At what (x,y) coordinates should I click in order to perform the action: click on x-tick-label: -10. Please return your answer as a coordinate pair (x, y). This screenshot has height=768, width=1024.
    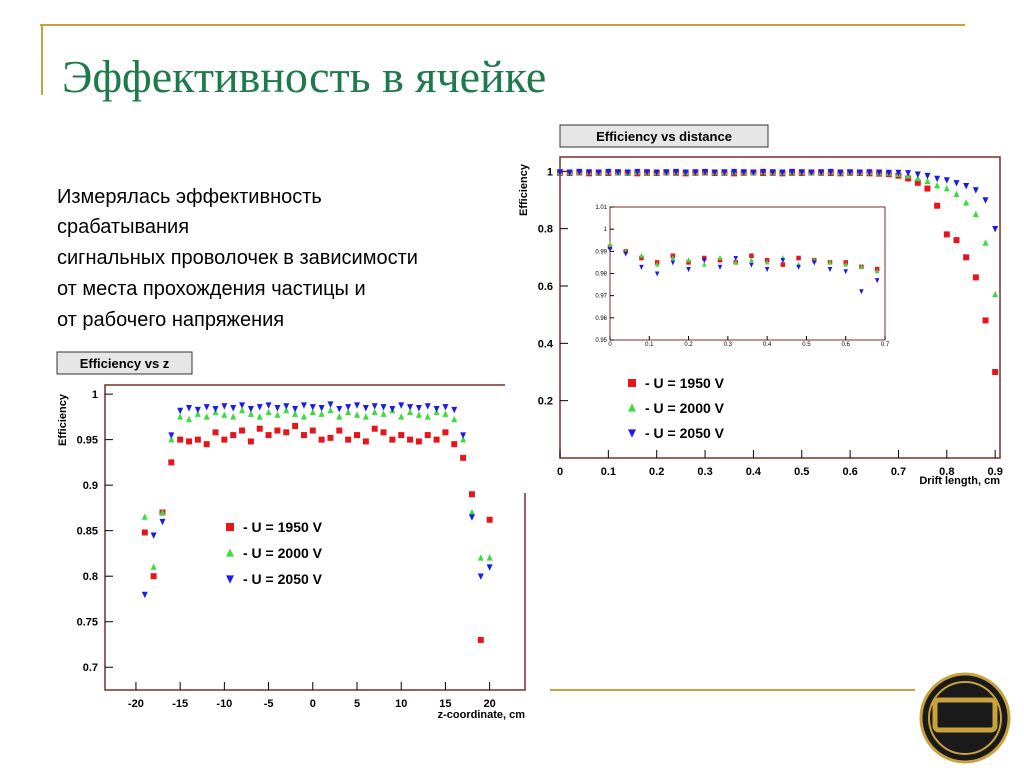
    Looking at the image, I should click on (224, 704).